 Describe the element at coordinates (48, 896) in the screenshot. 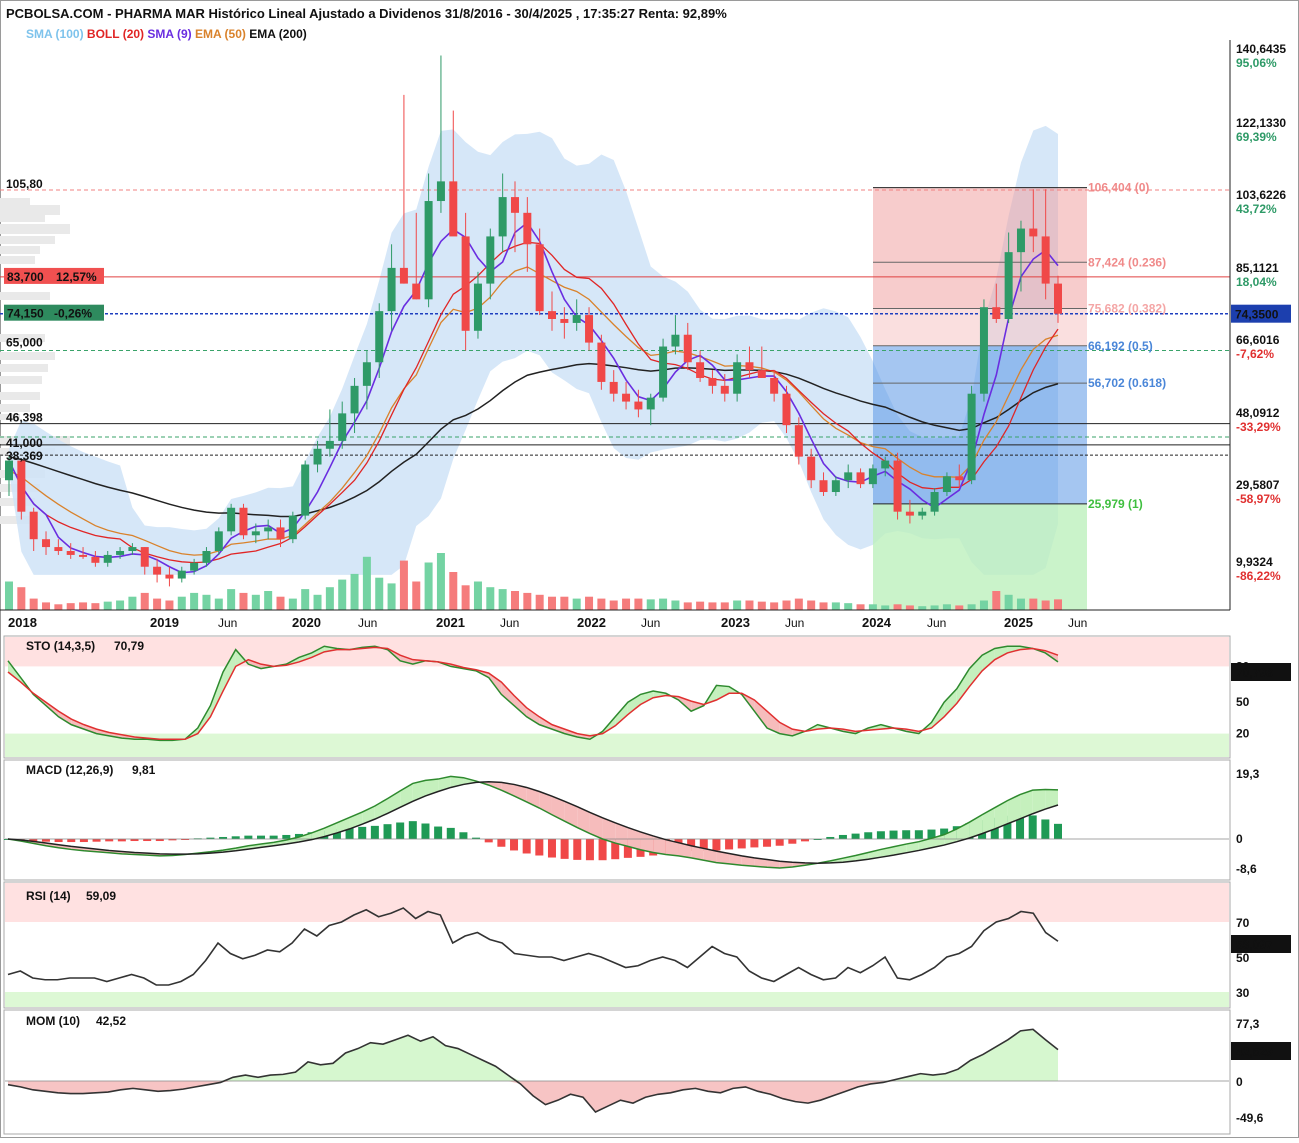

I see `rsi-name: RSI (14)` at that location.